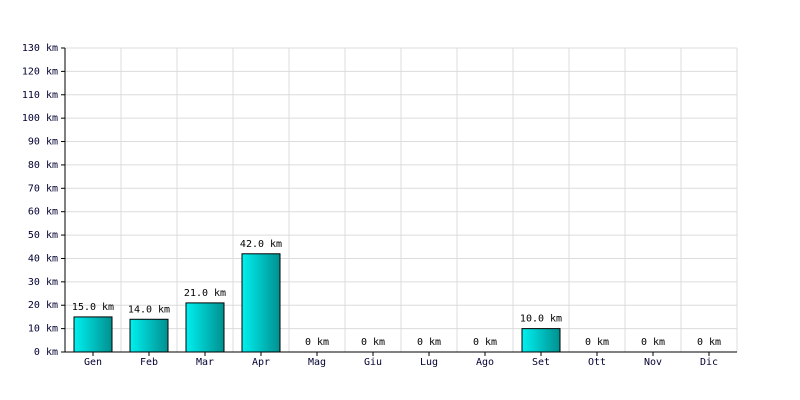 The image size is (800, 400). I want to click on x-tick-label: Dic, so click(709, 362).